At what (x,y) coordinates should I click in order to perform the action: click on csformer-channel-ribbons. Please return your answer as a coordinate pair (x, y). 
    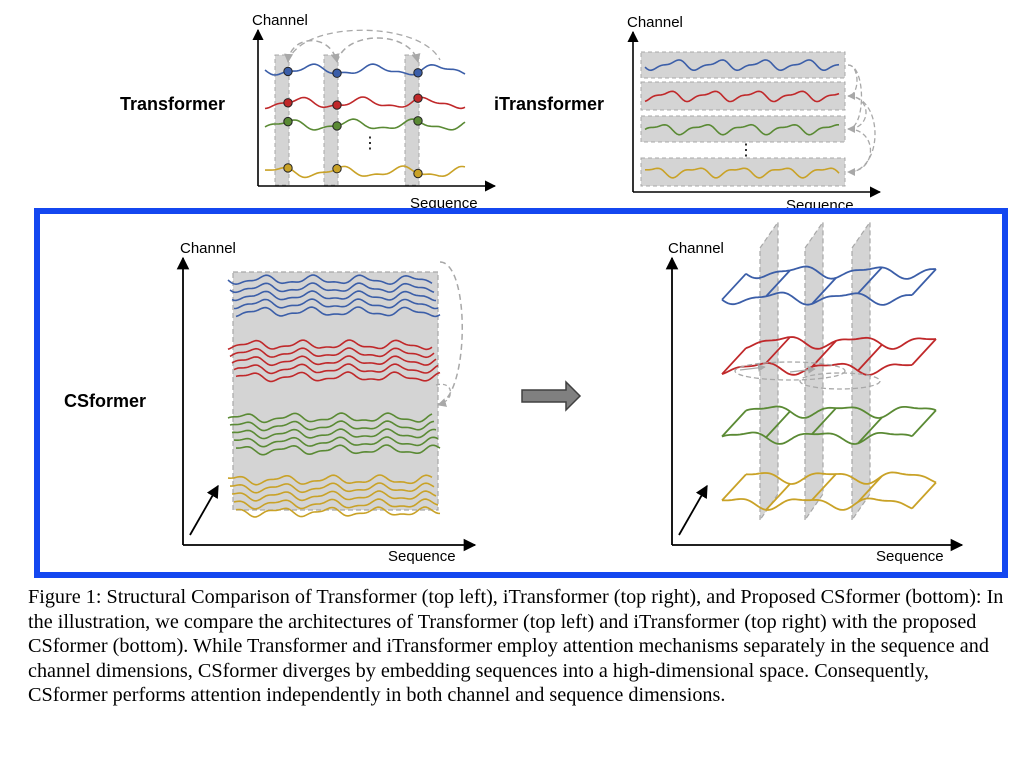
    Looking at the image, I should click on (829, 388).